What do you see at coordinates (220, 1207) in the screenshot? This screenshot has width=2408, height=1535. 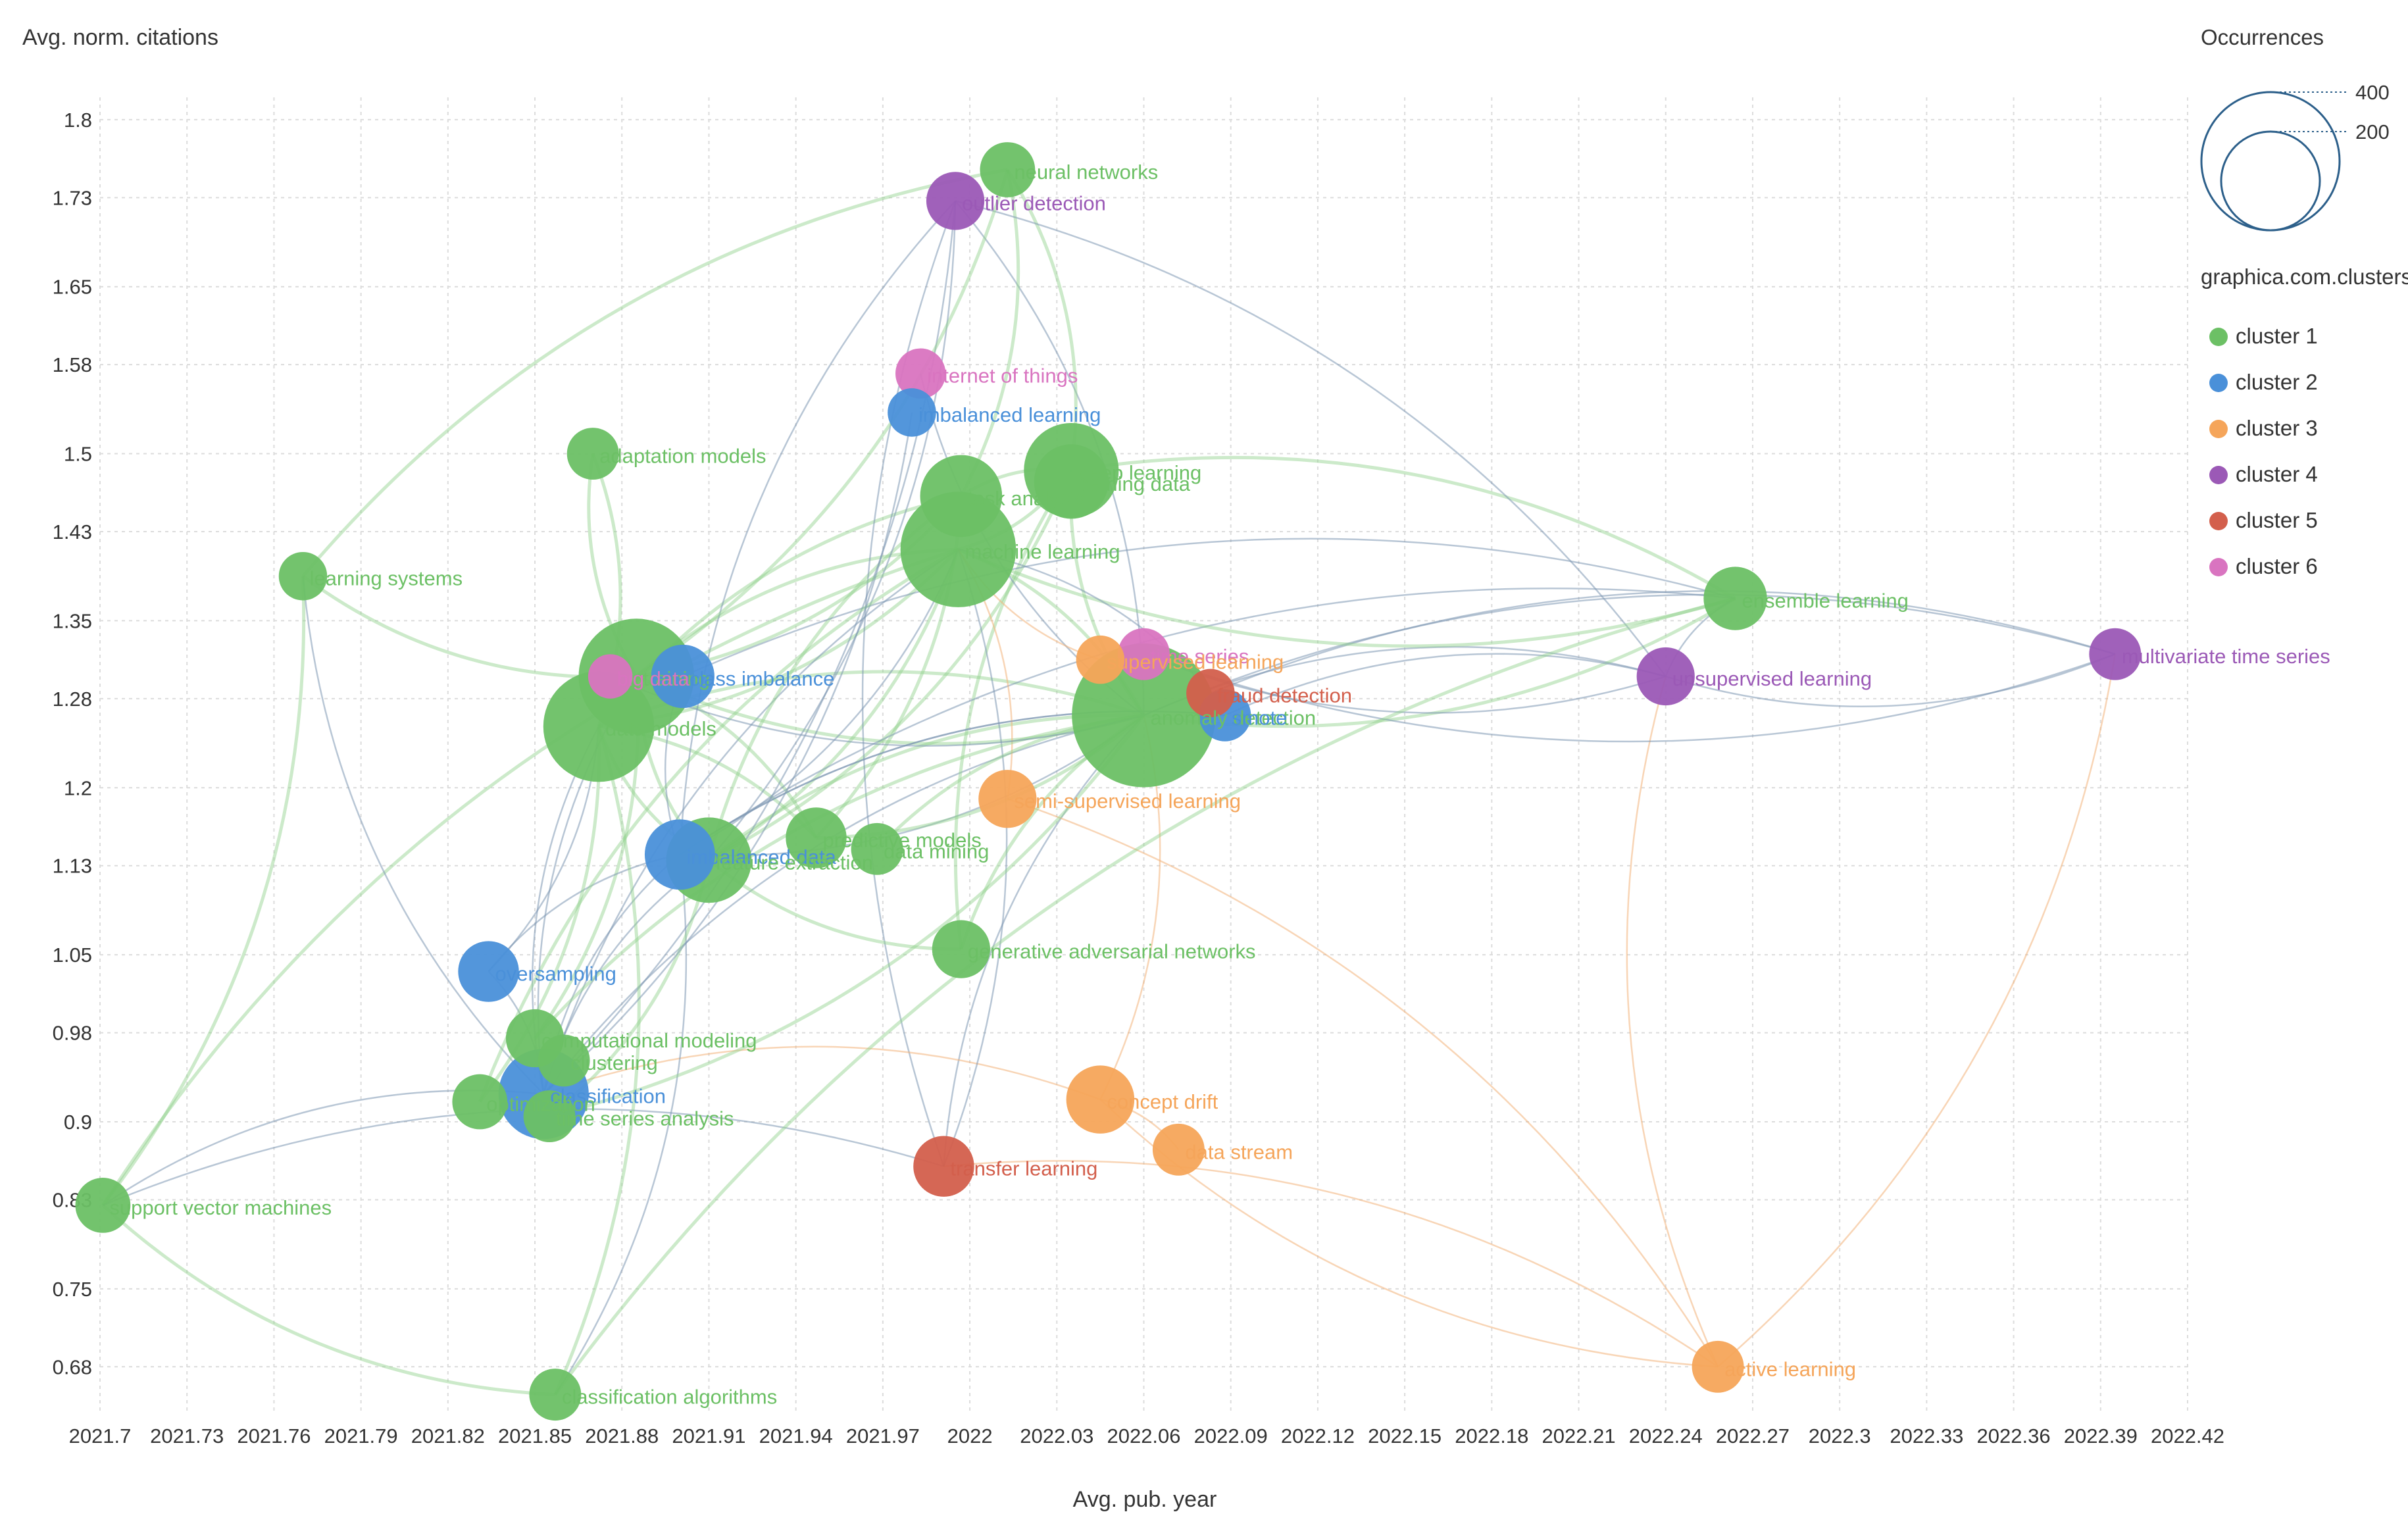 I see `node-label-support-vector-machines: support vector machines` at bounding box center [220, 1207].